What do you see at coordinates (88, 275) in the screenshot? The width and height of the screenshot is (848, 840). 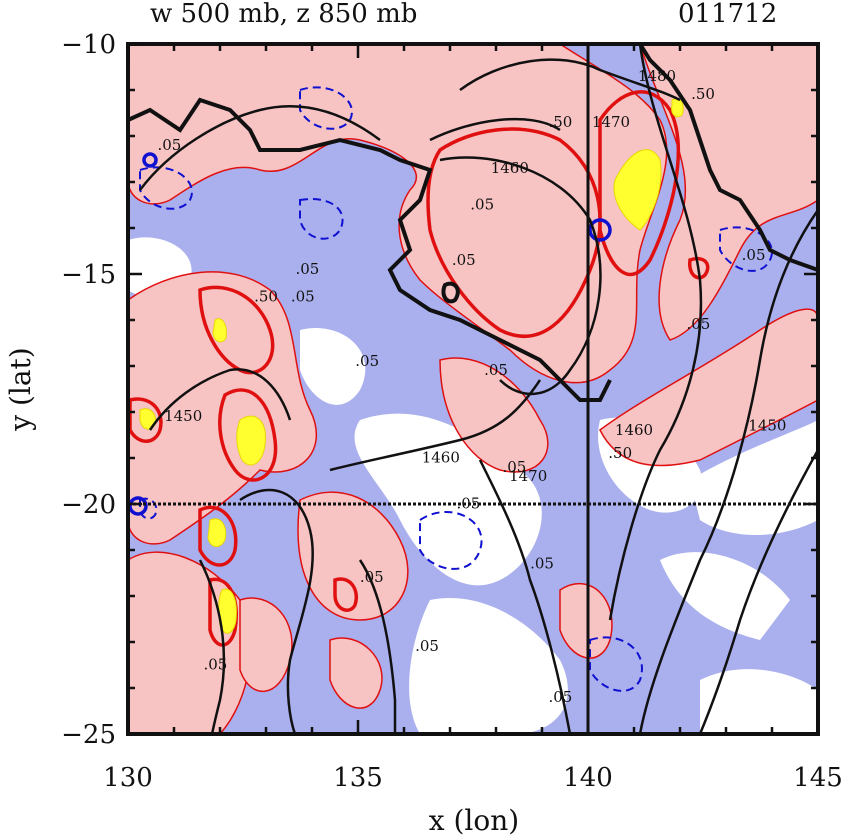 I see `y-tick-label: −15` at bounding box center [88, 275].